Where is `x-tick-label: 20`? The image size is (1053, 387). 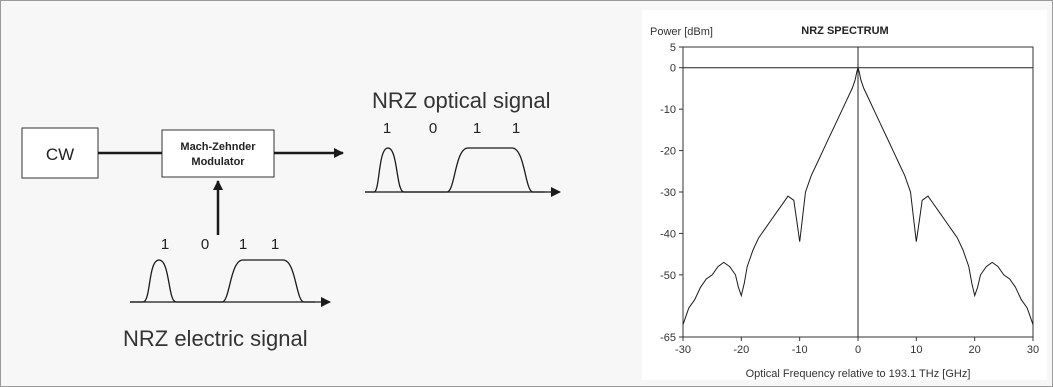 x-tick-label: 20 is located at coordinates (975, 350).